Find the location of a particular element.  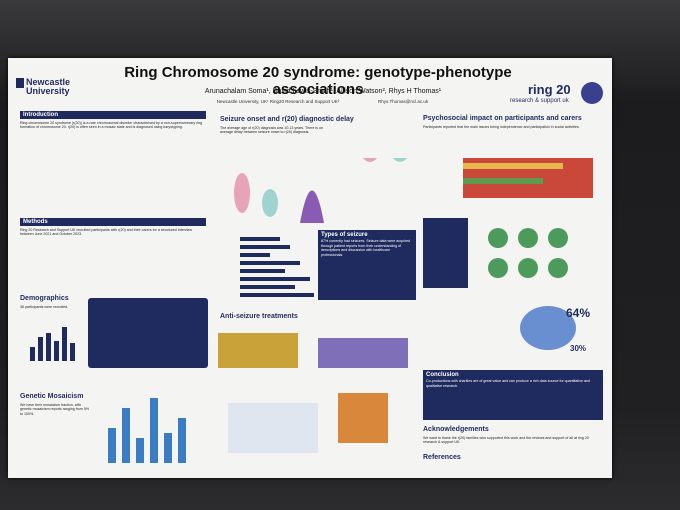

demographic-chart is located at coordinates (52, 344).